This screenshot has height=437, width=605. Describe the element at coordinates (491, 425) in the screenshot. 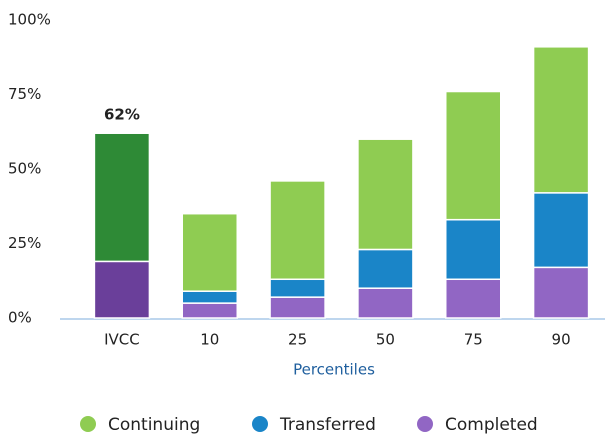

I see `legend-label: Completed` at that location.